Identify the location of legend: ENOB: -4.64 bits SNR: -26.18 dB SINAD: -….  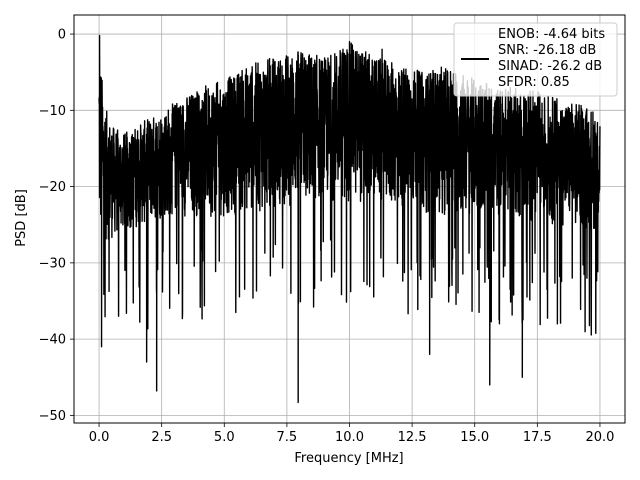
(535, 59).